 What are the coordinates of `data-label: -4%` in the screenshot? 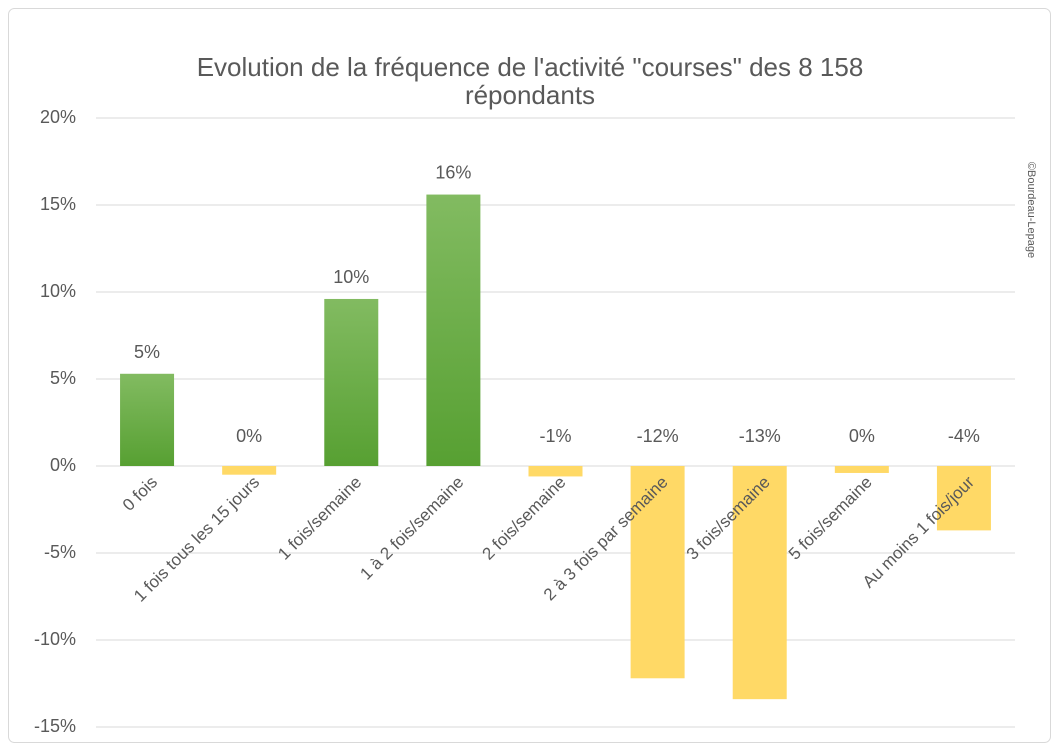 It's located at (964, 436).